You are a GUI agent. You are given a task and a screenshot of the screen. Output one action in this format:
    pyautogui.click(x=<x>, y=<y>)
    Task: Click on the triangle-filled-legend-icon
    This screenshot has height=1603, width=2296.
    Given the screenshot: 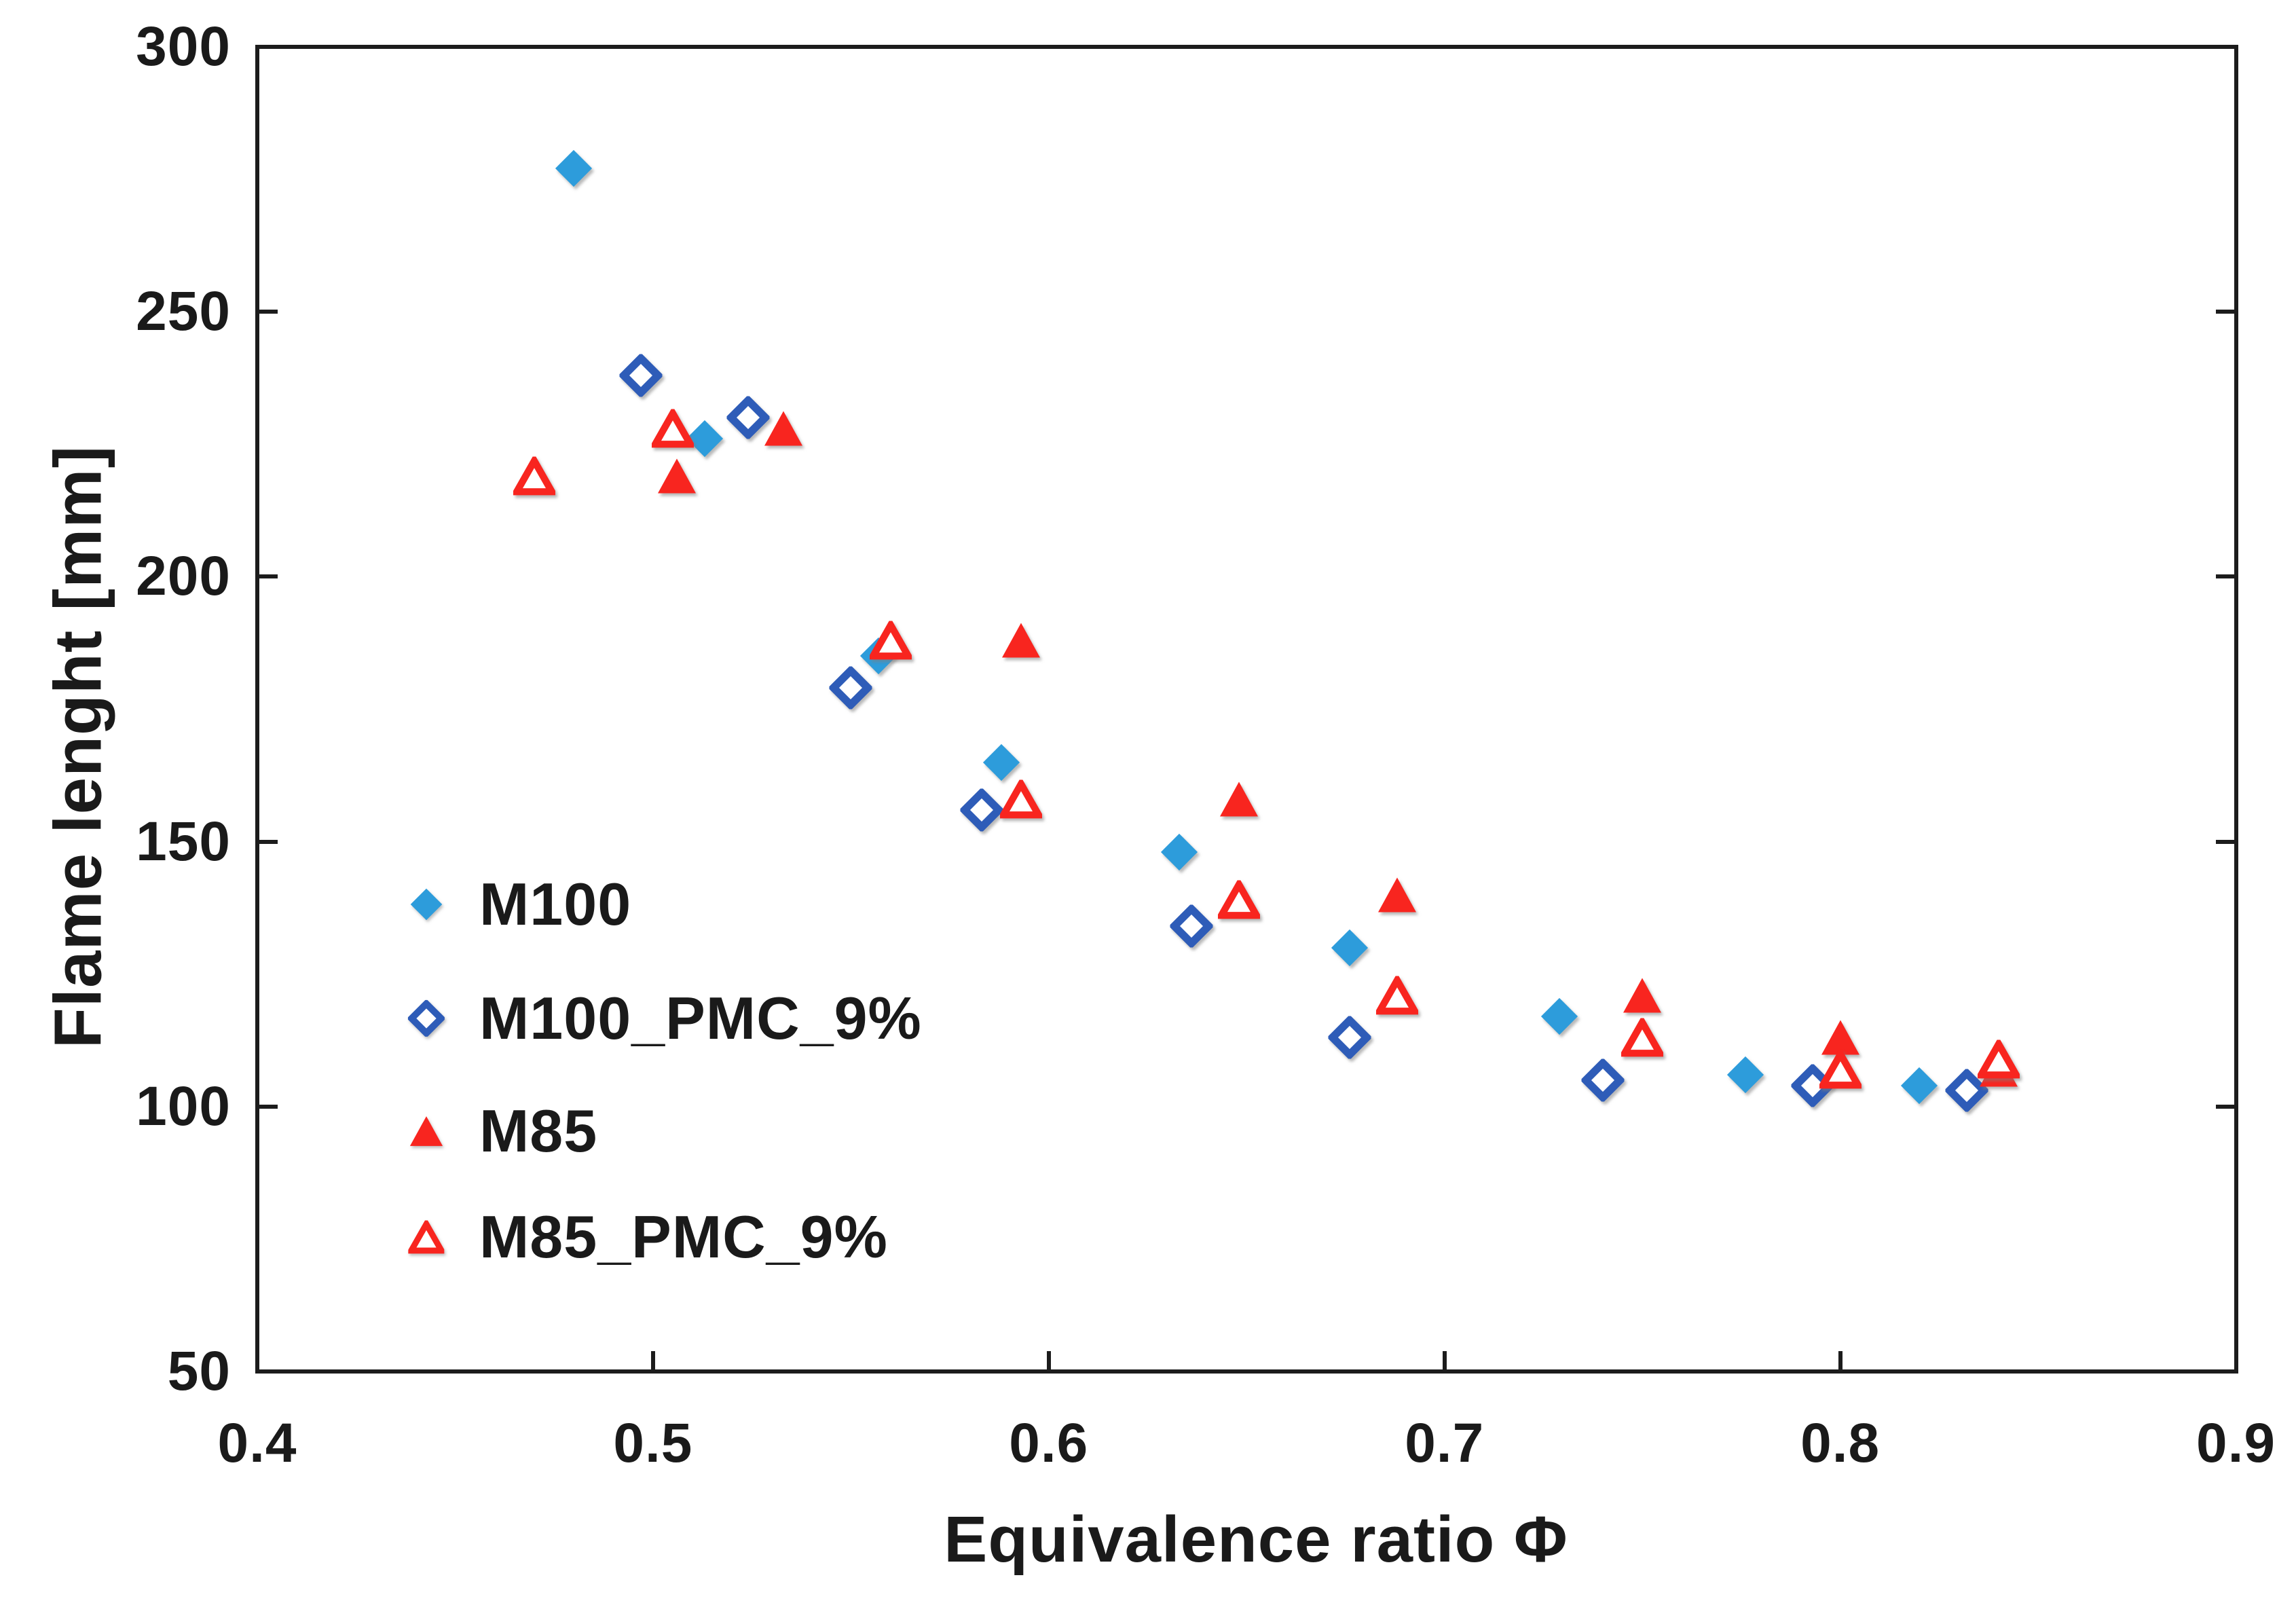 What is the action you would take?
    pyautogui.click(x=426, y=1131)
    